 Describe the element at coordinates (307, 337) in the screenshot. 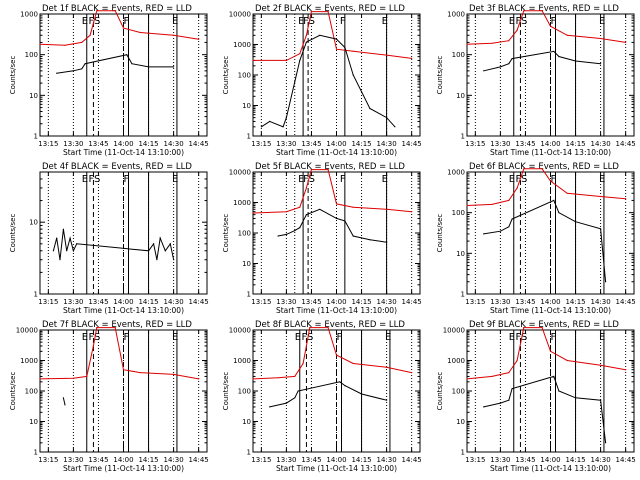

I see `event-marker-label: FS` at that location.